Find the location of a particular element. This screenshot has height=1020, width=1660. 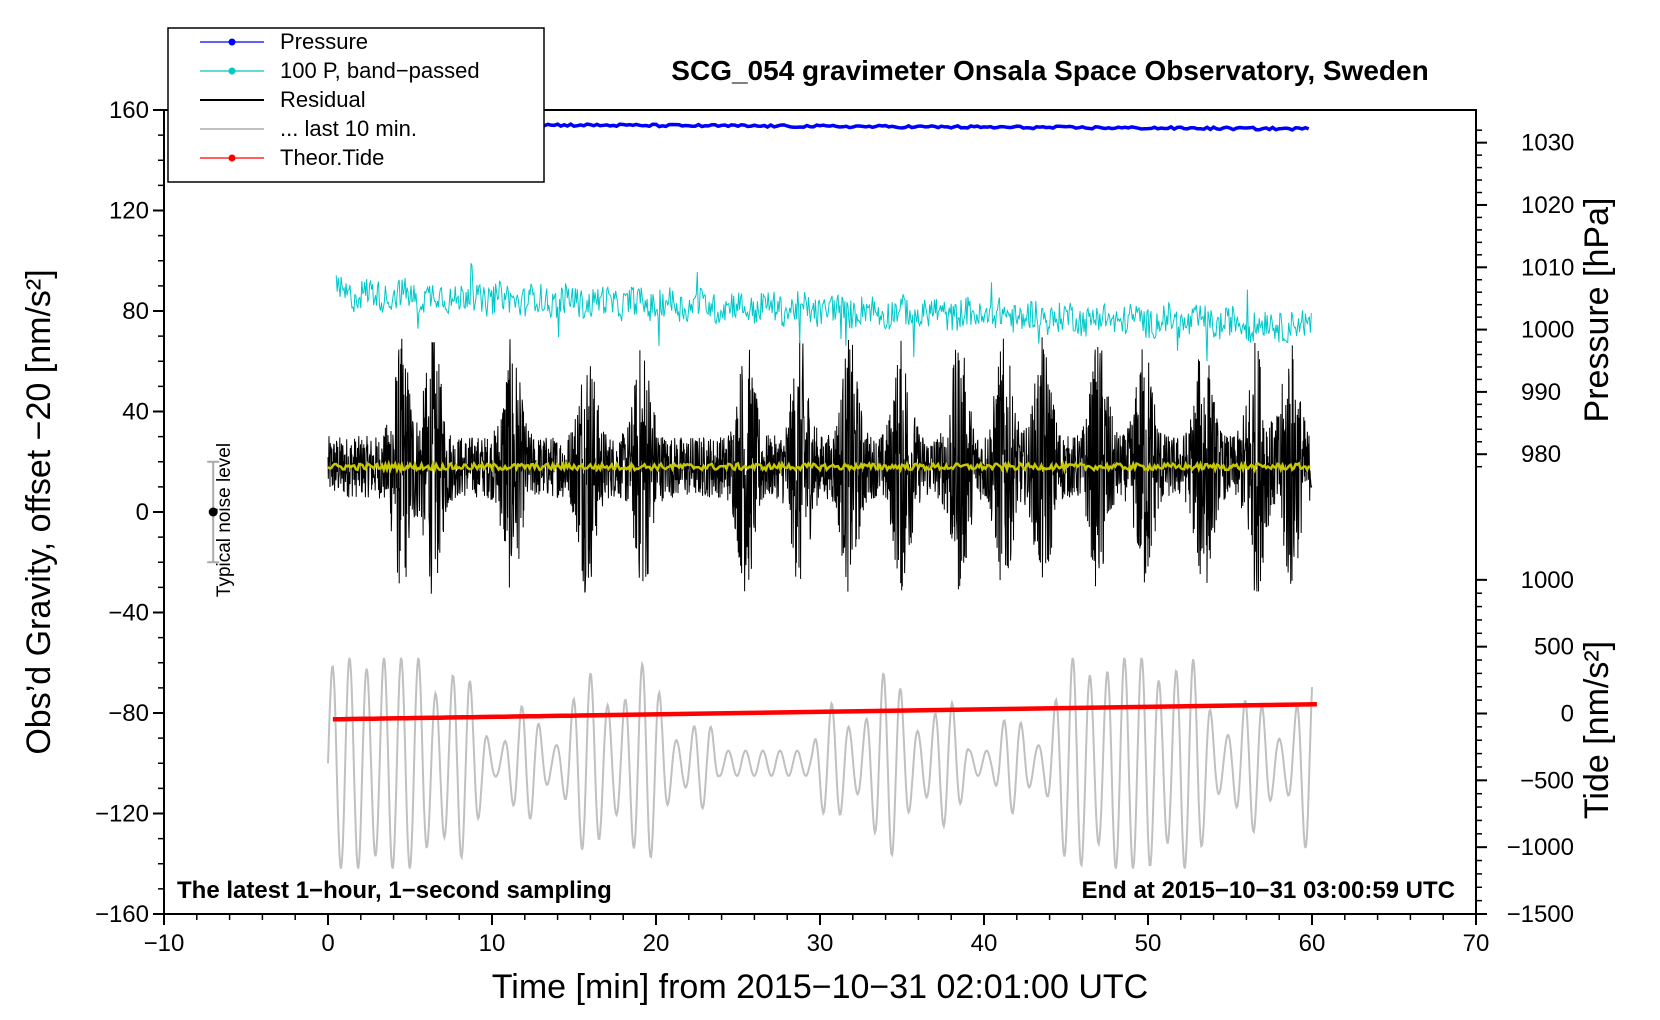

pressure-tick-label: 1020 is located at coordinates (1547, 205).